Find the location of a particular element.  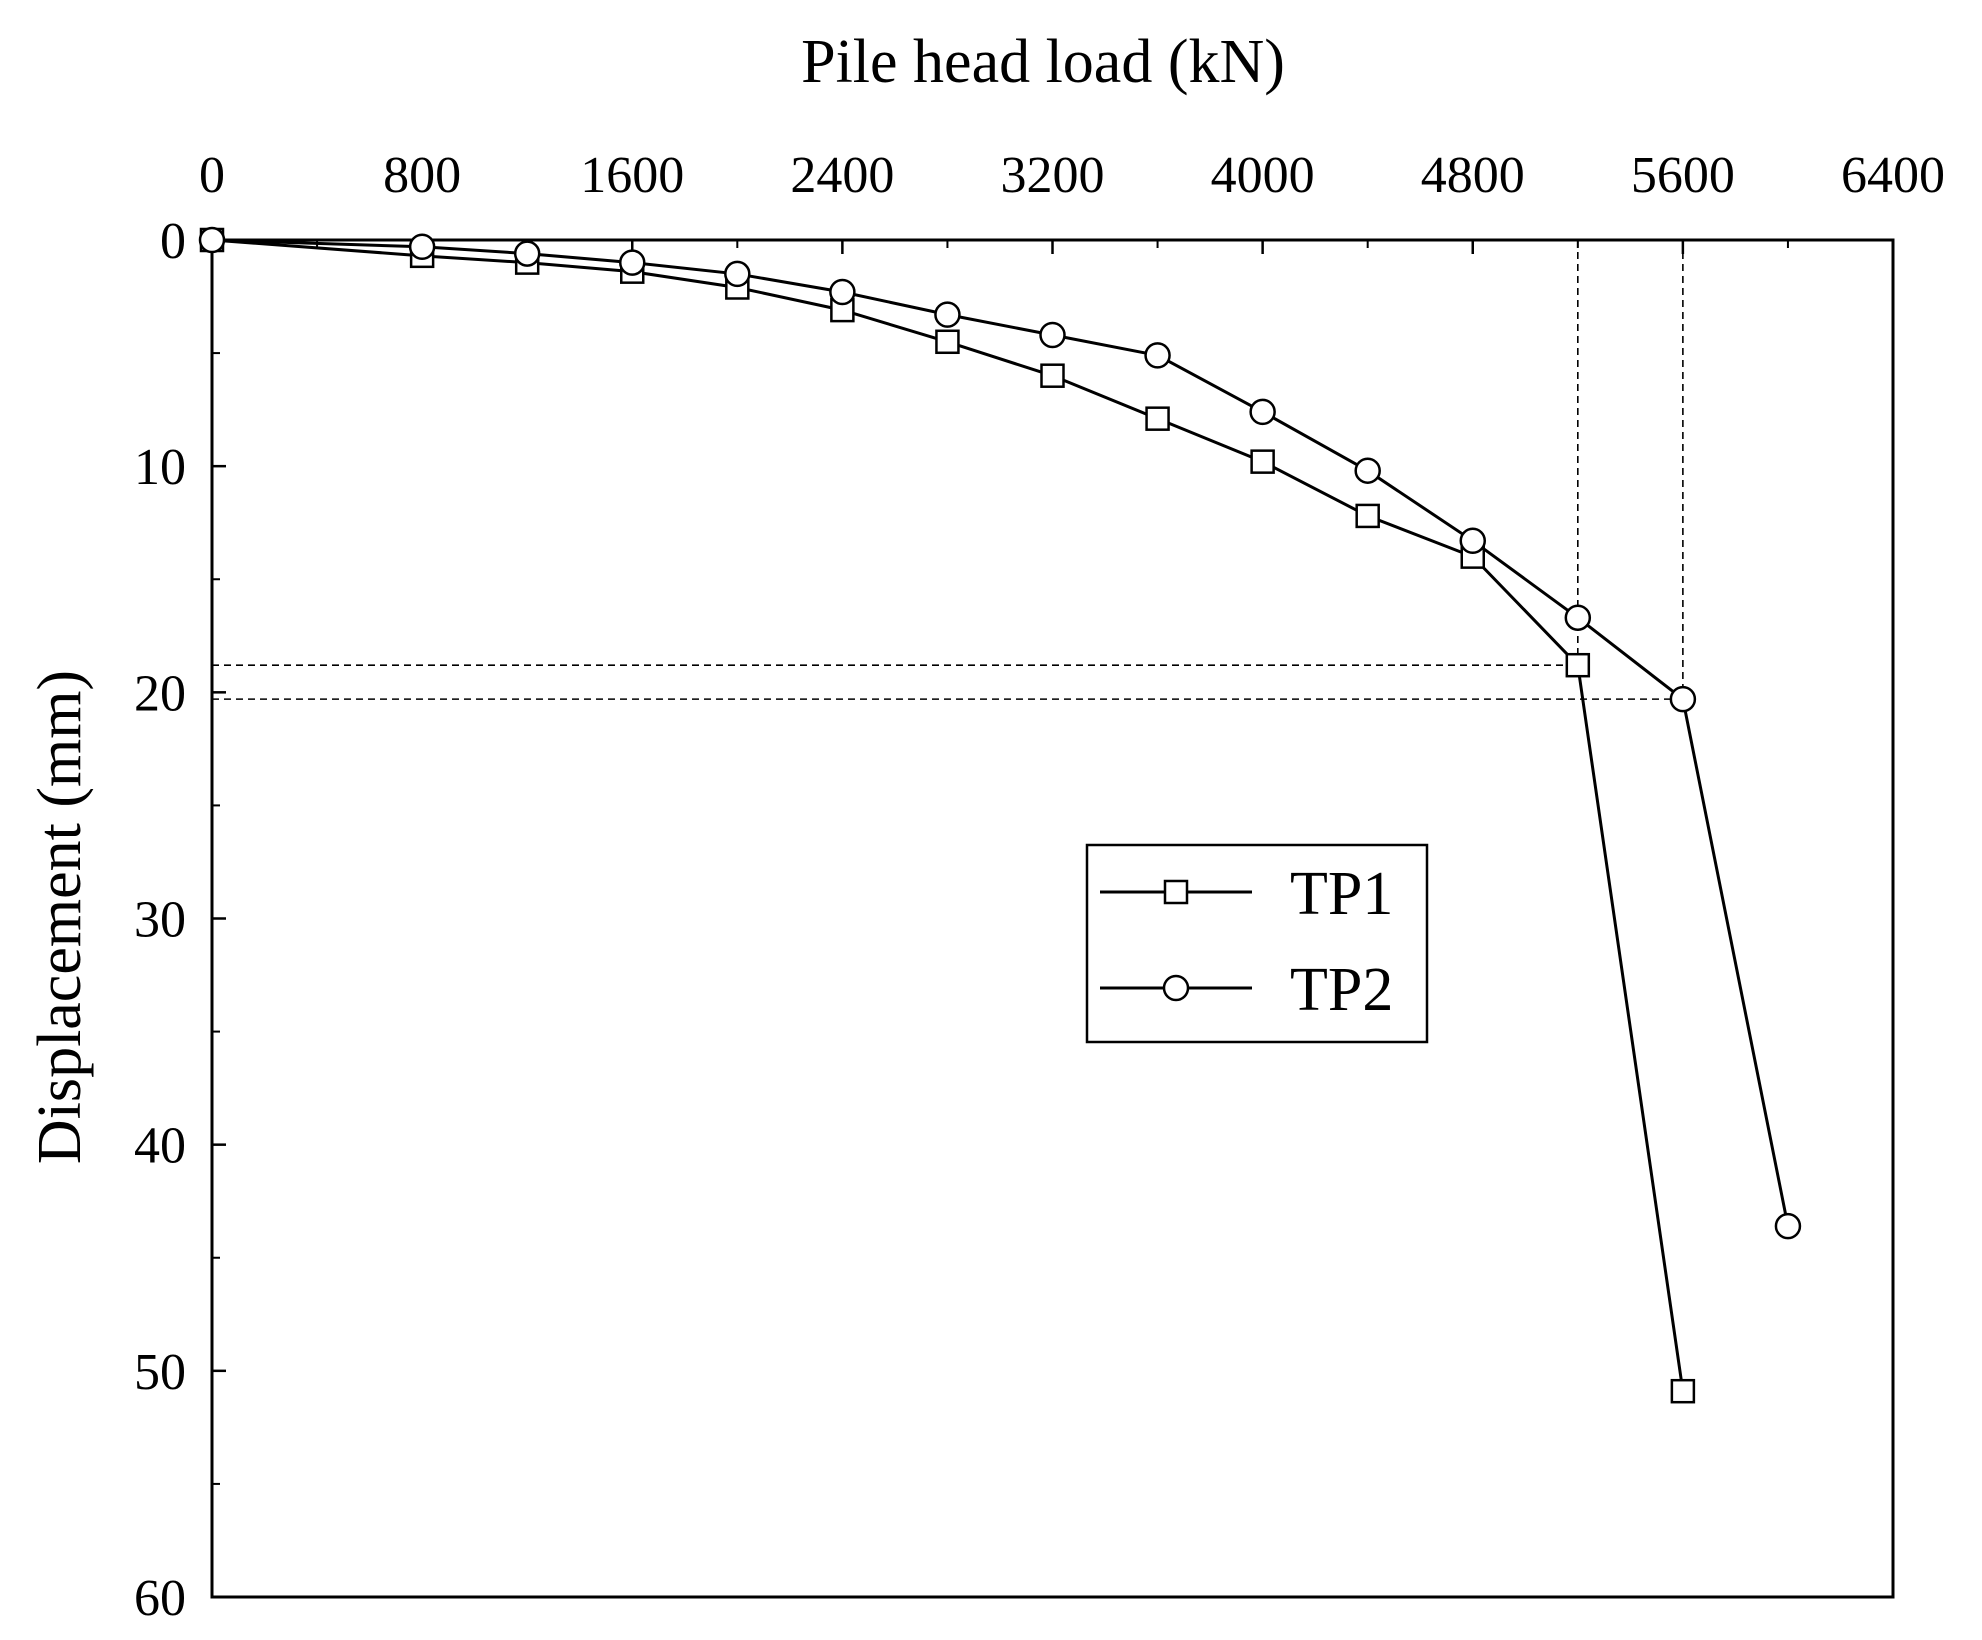

y-tick-label: 0 is located at coordinates (173, 241).